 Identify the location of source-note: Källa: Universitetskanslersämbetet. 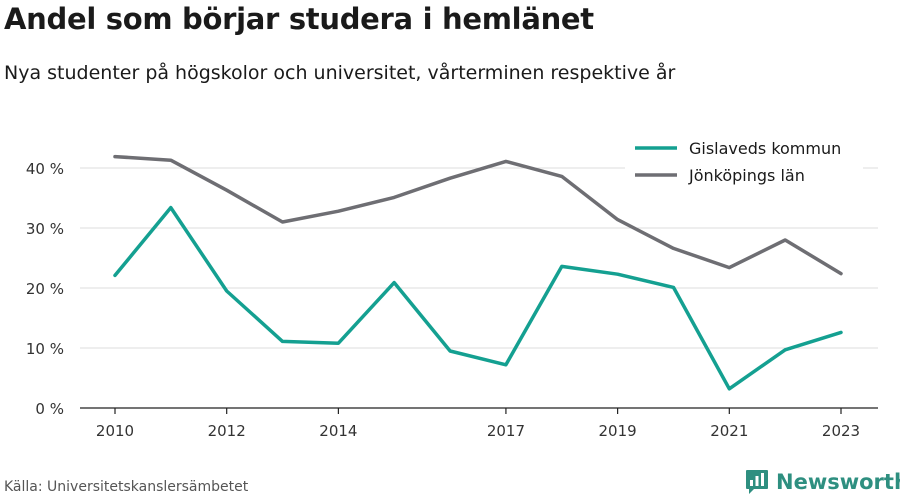
(126, 487).